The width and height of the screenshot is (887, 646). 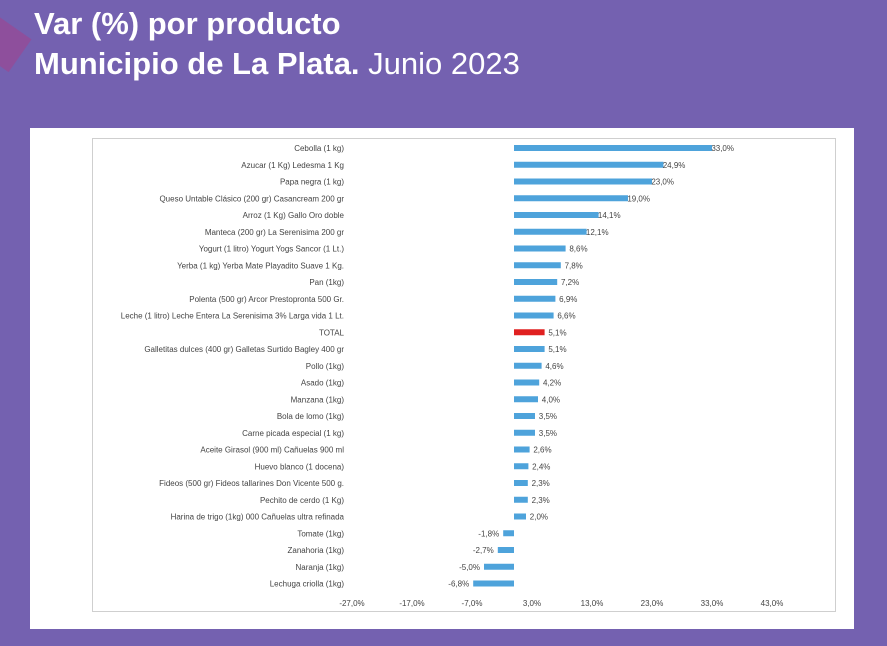 What do you see at coordinates (592, 603) in the screenshot?
I see `x-tick-label: 13,0%` at bounding box center [592, 603].